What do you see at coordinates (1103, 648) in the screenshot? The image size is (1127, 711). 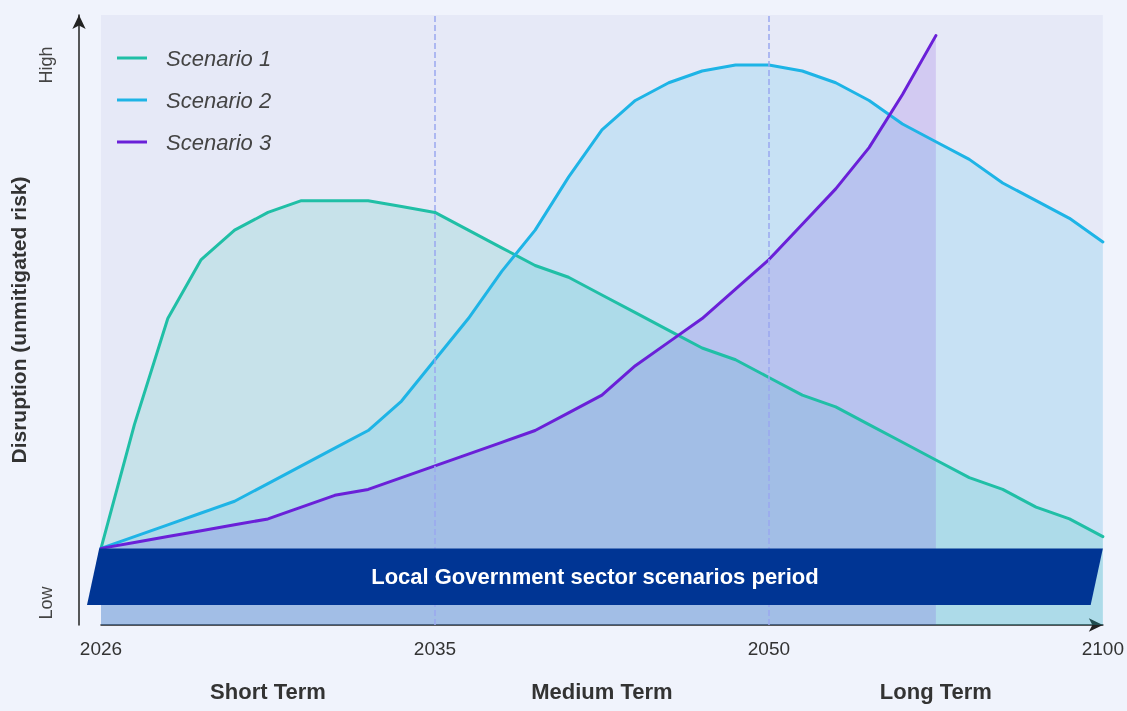 I see `x-tick-label: 2100` at bounding box center [1103, 648].